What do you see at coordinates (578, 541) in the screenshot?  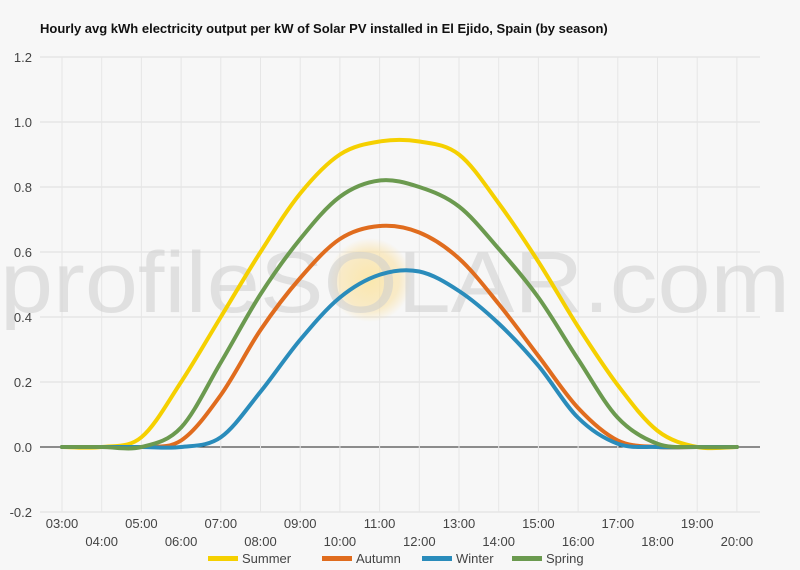 I see `x-tick-label: 16:00` at bounding box center [578, 541].